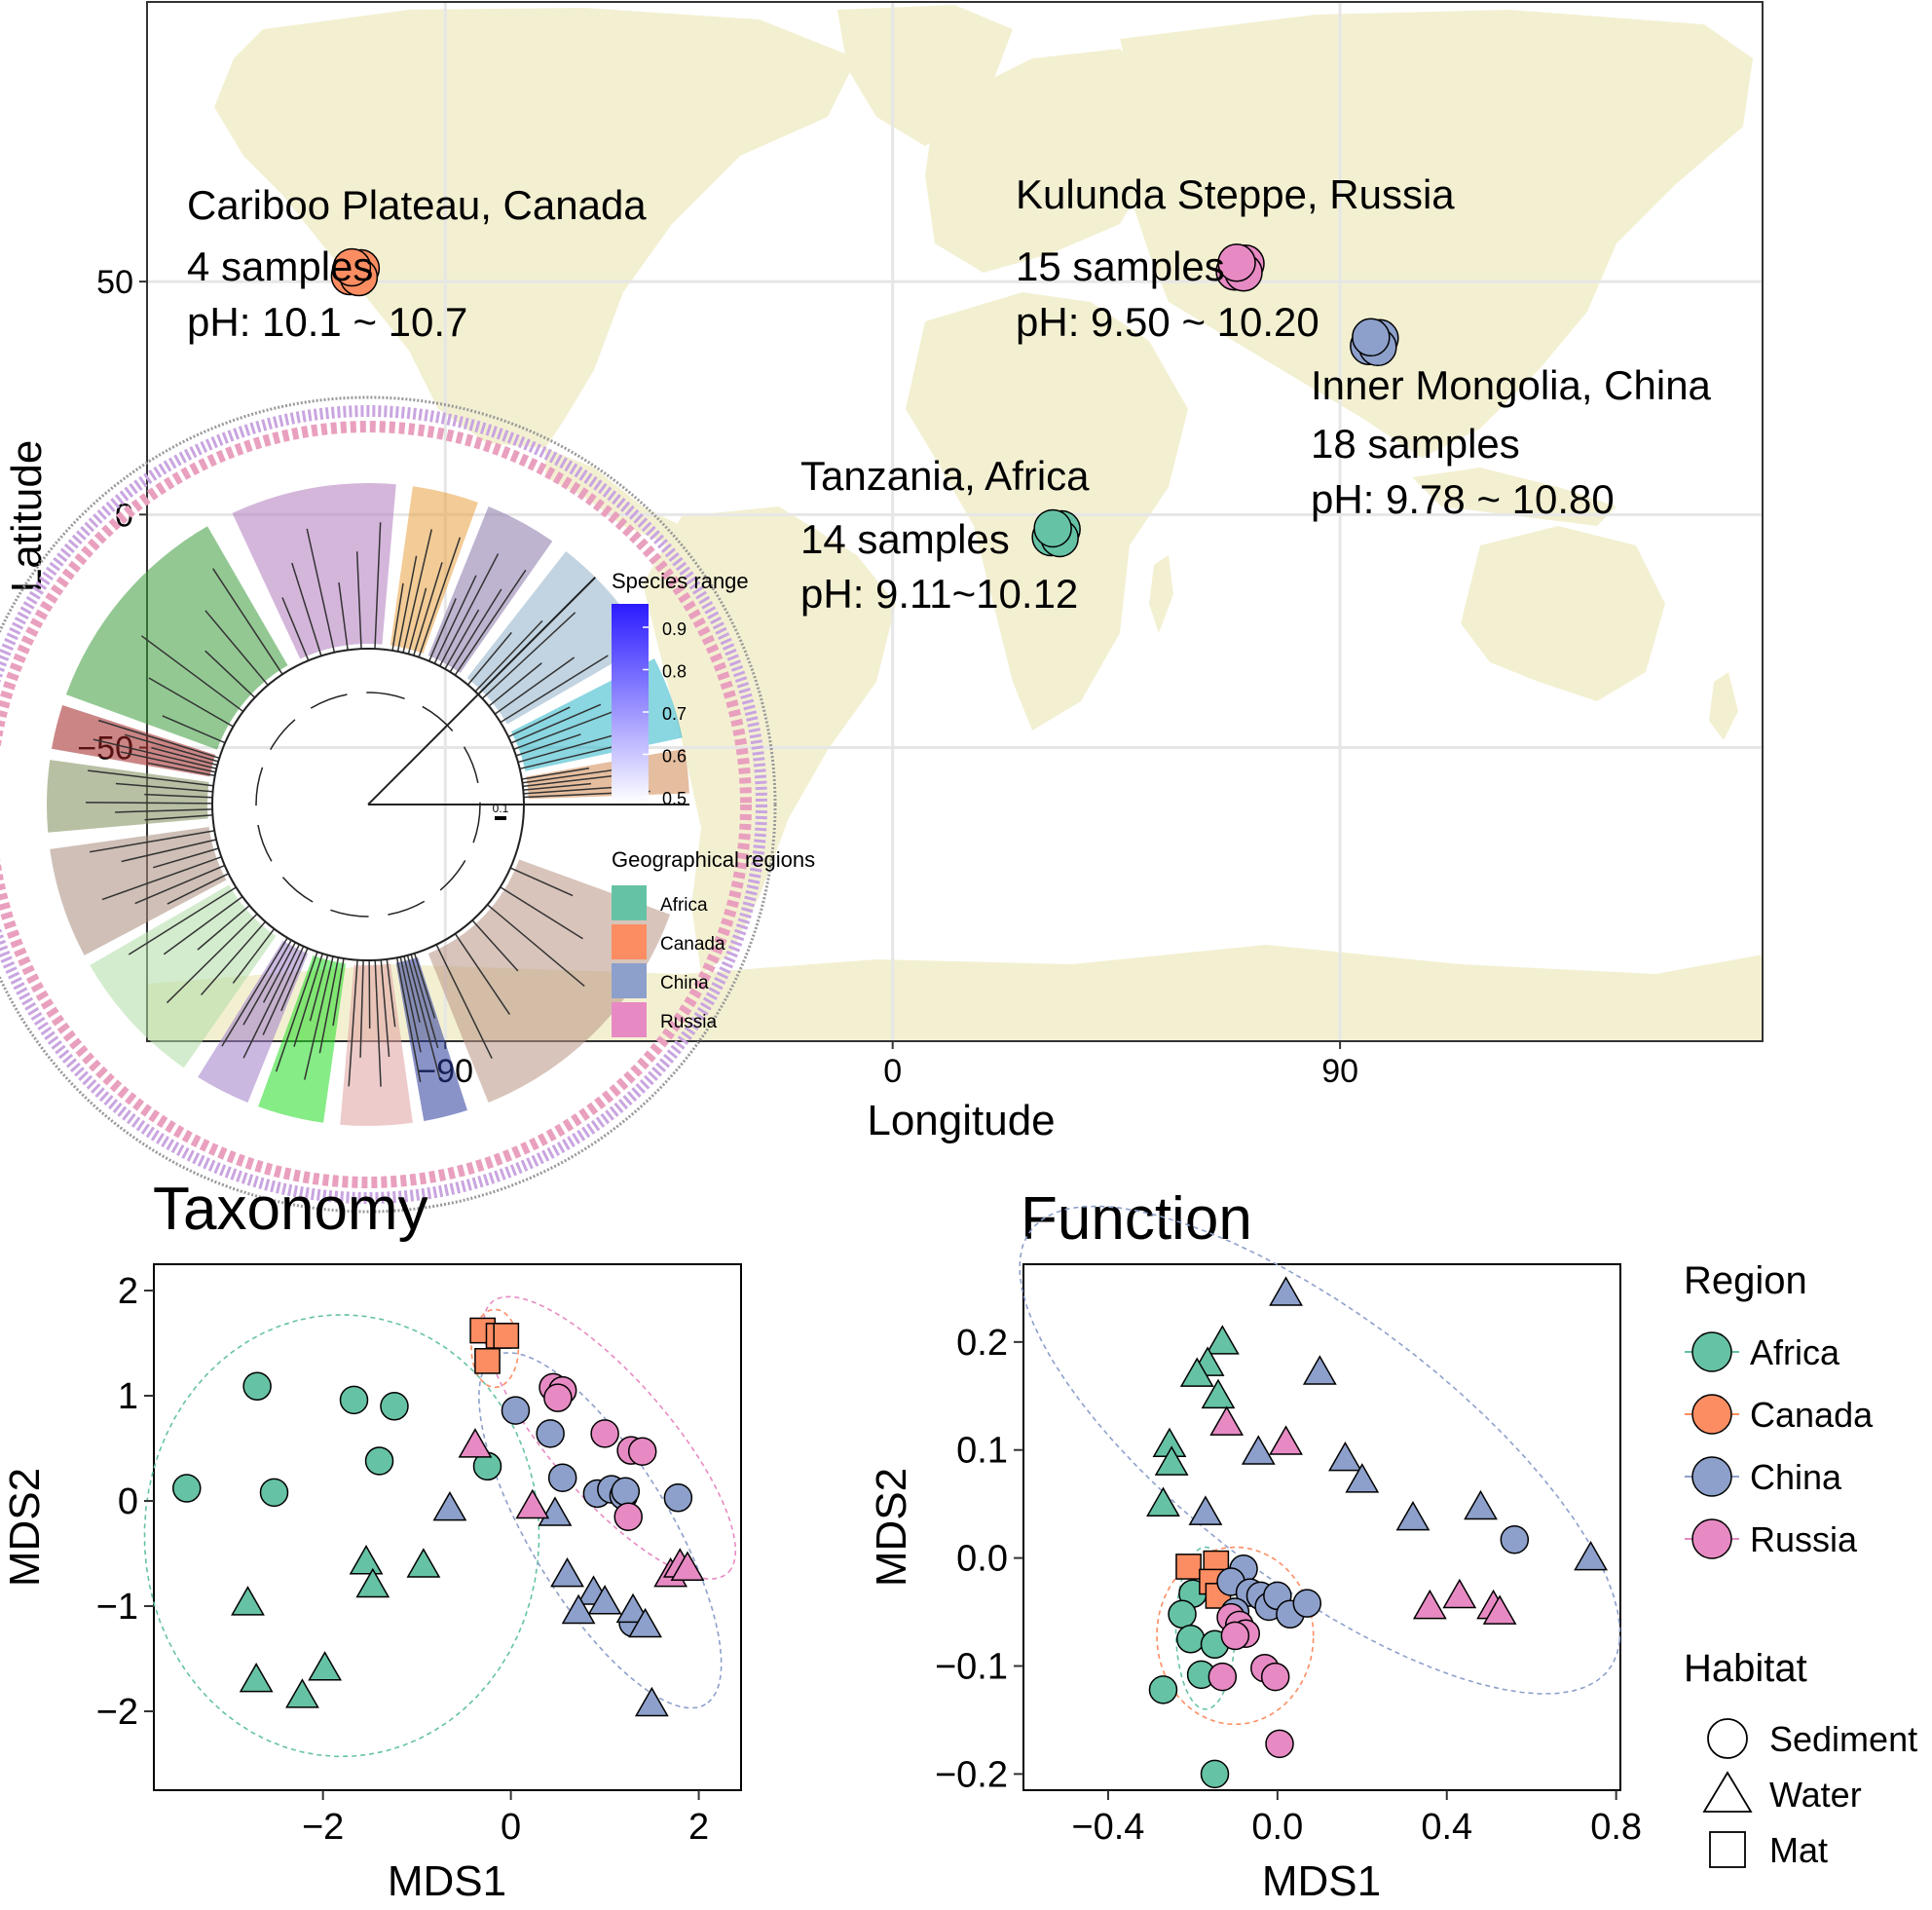  What do you see at coordinates (280, 266) in the screenshot?
I see `map-site-label-canada: 4 samples` at bounding box center [280, 266].